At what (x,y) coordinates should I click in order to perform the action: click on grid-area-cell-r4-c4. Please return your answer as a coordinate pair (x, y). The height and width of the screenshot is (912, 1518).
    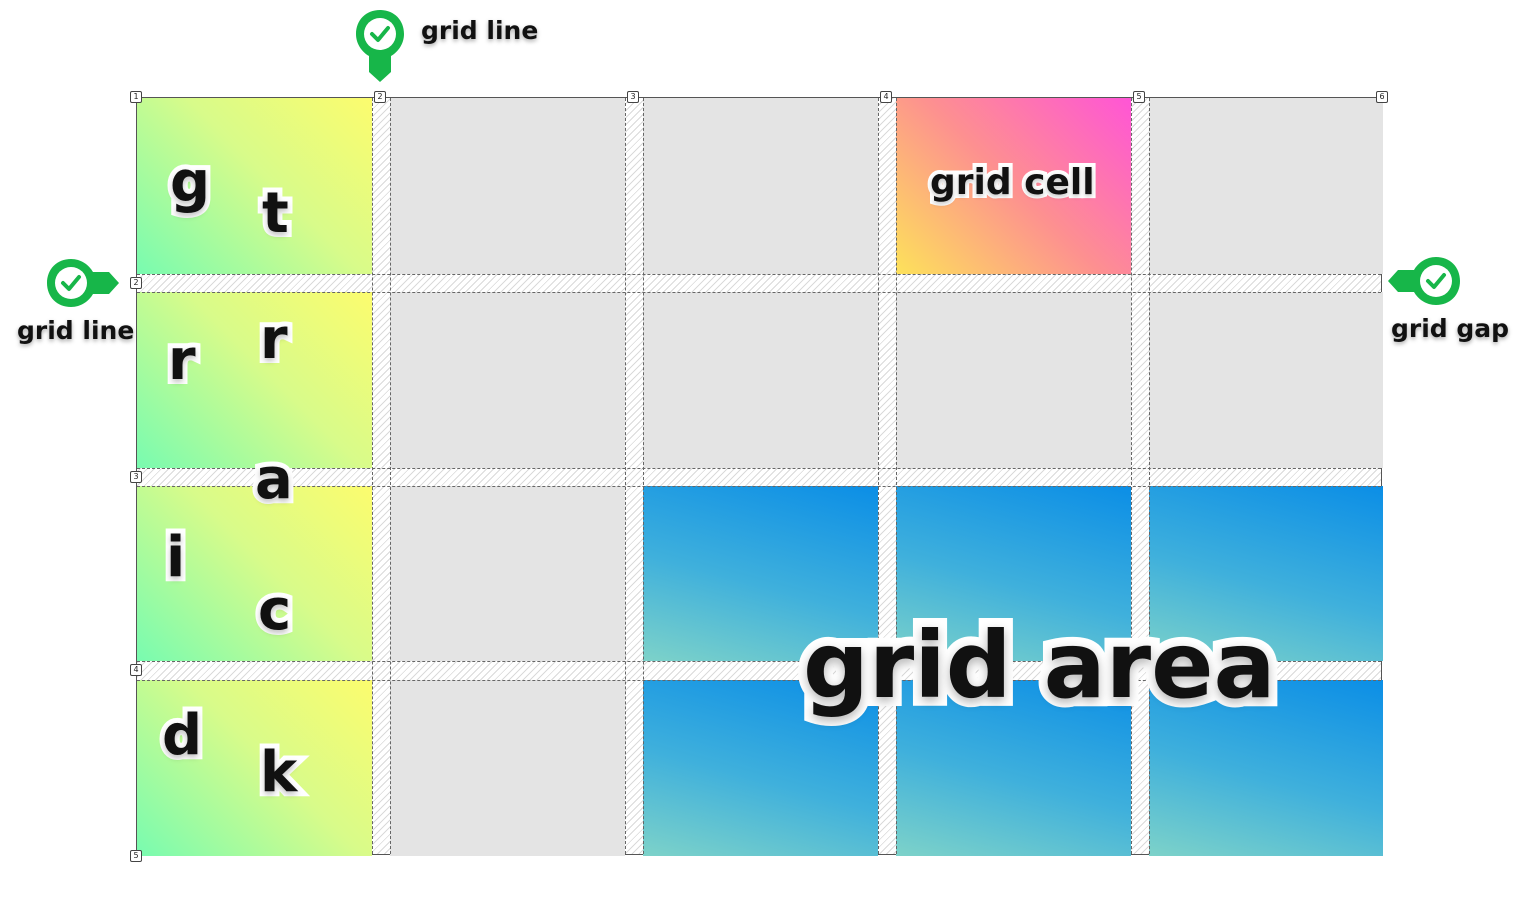
    Looking at the image, I should click on (1013, 768).